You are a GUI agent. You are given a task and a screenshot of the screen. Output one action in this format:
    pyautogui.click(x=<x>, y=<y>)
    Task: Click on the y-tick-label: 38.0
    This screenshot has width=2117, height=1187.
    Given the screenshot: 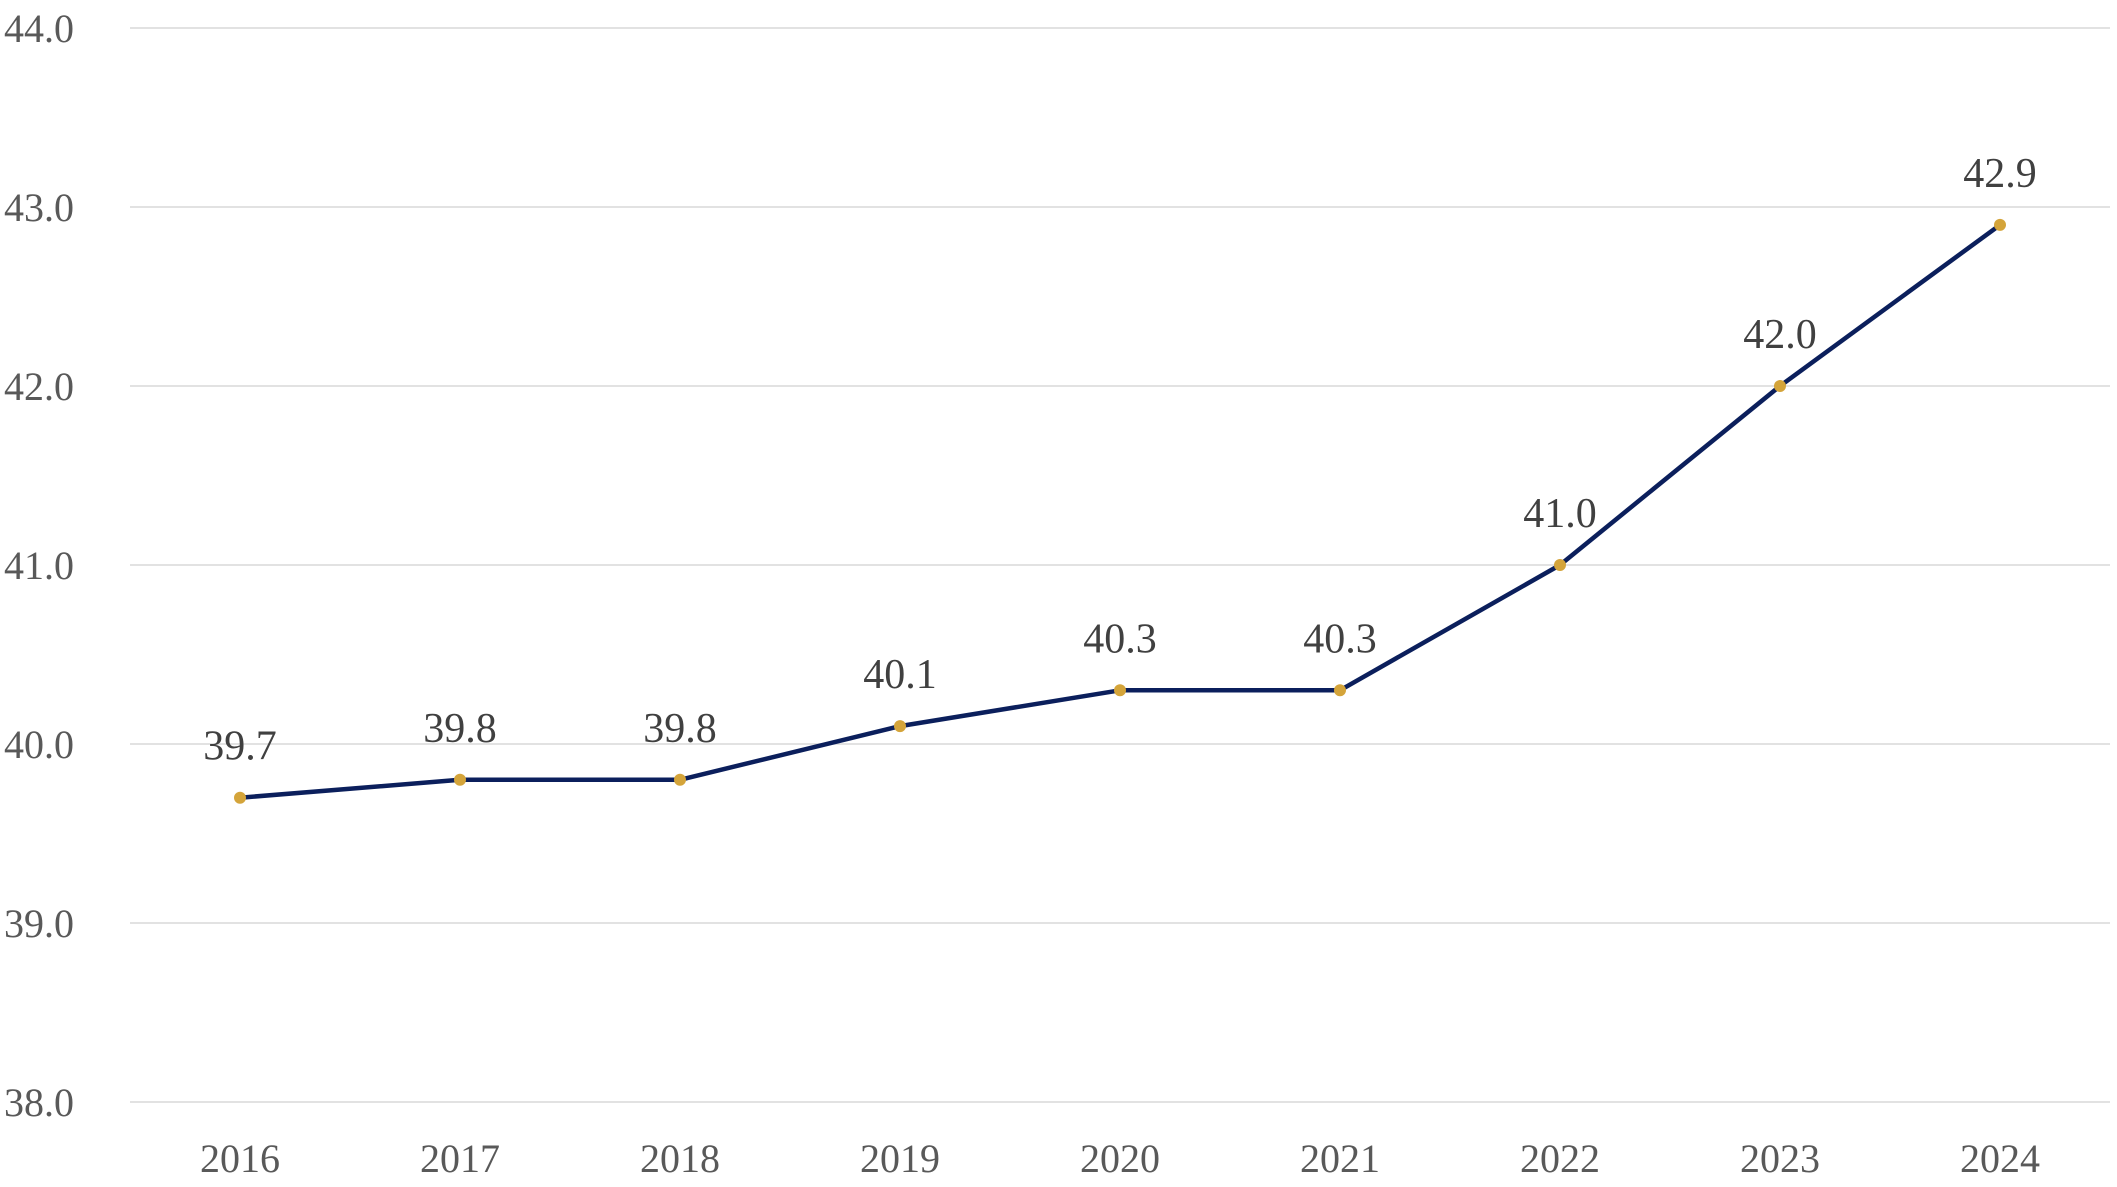 What is the action you would take?
    pyautogui.click(x=39, y=1102)
    